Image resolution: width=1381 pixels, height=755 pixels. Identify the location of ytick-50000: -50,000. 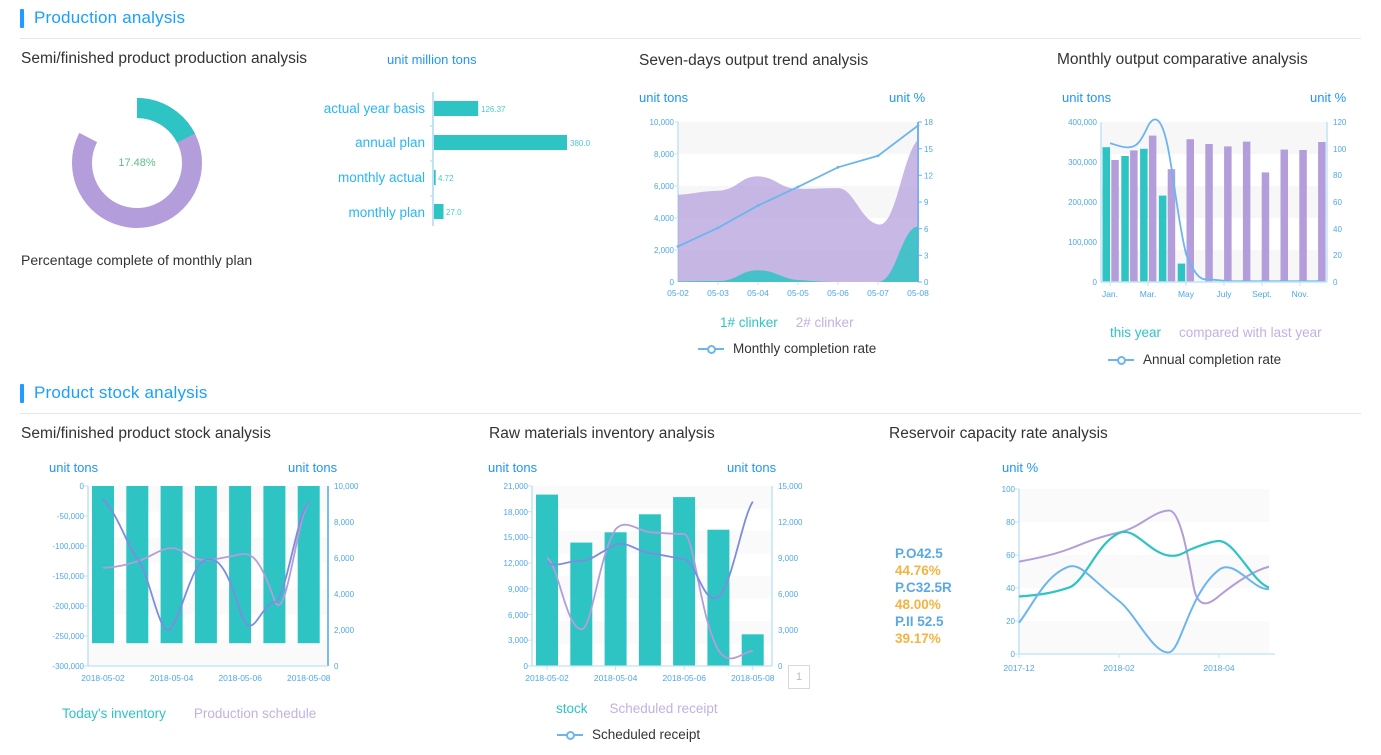
(71, 516).